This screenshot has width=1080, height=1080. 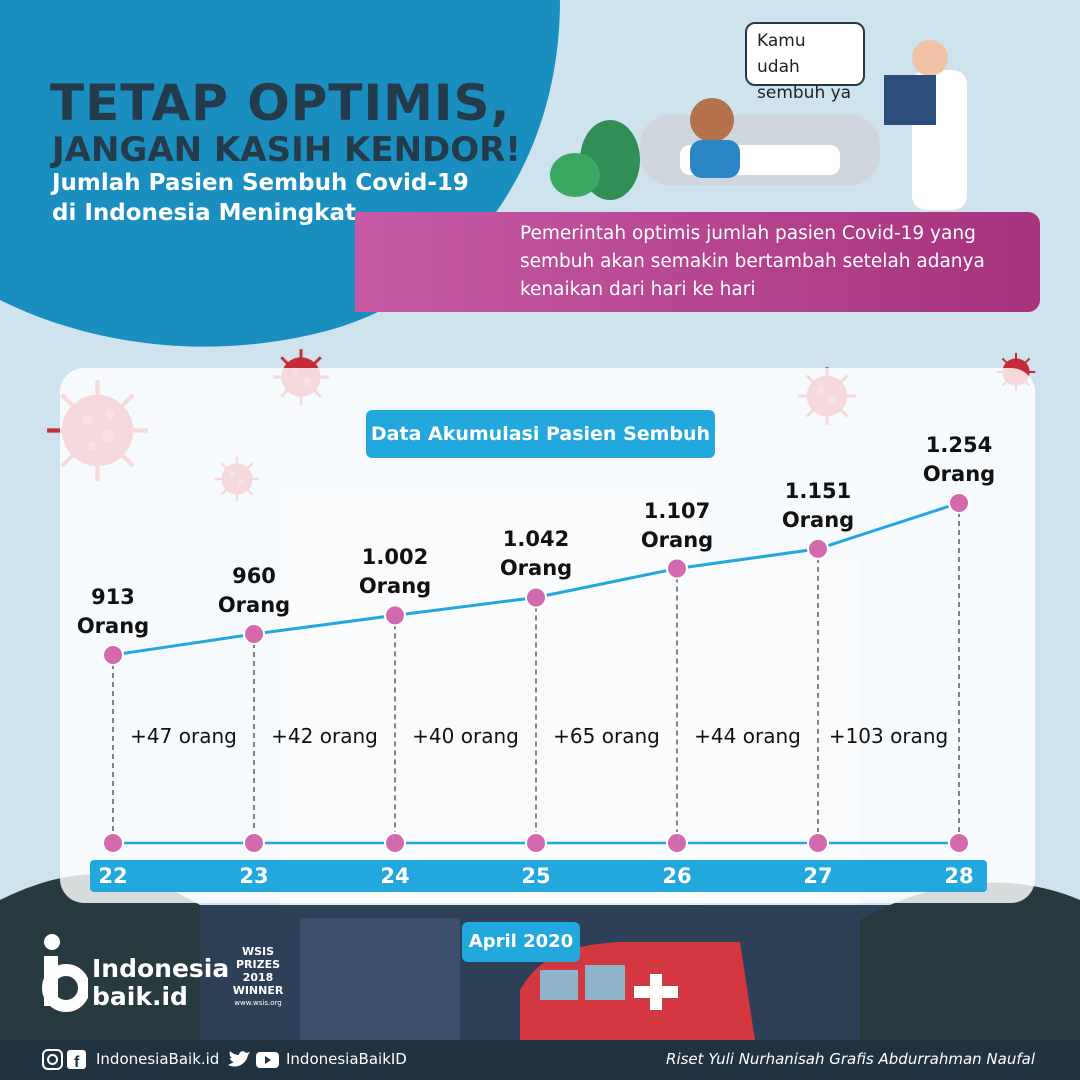 I want to click on data-label-value: 960, so click(x=254, y=576).